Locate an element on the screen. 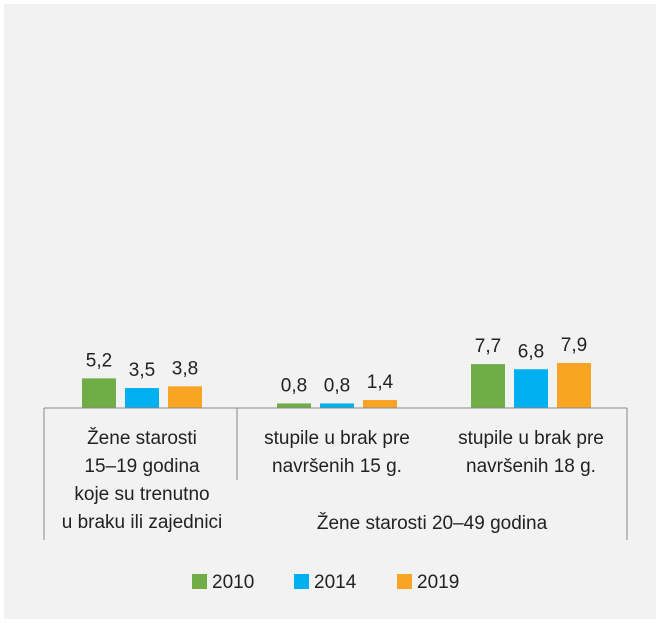  legend-label: 2014 is located at coordinates (335, 582).